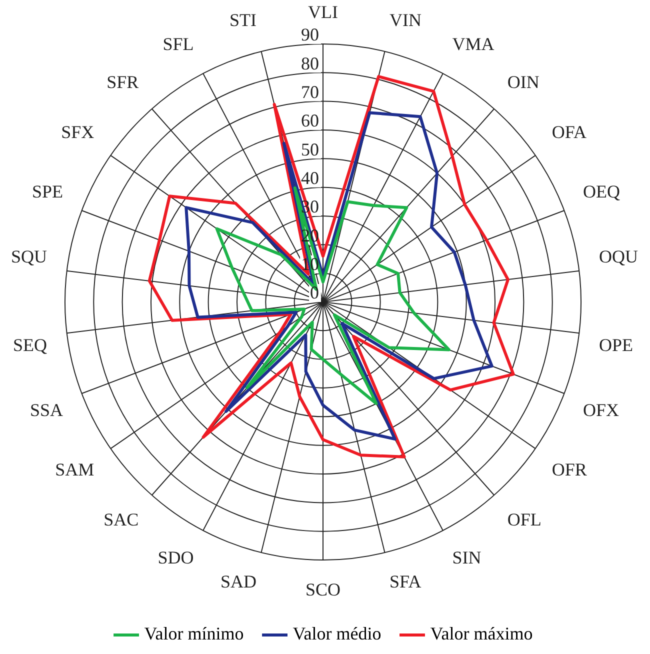  What do you see at coordinates (28, 256) in the screenshot?
I see `spoke-label: SQU` at bounding box center [28, 256].